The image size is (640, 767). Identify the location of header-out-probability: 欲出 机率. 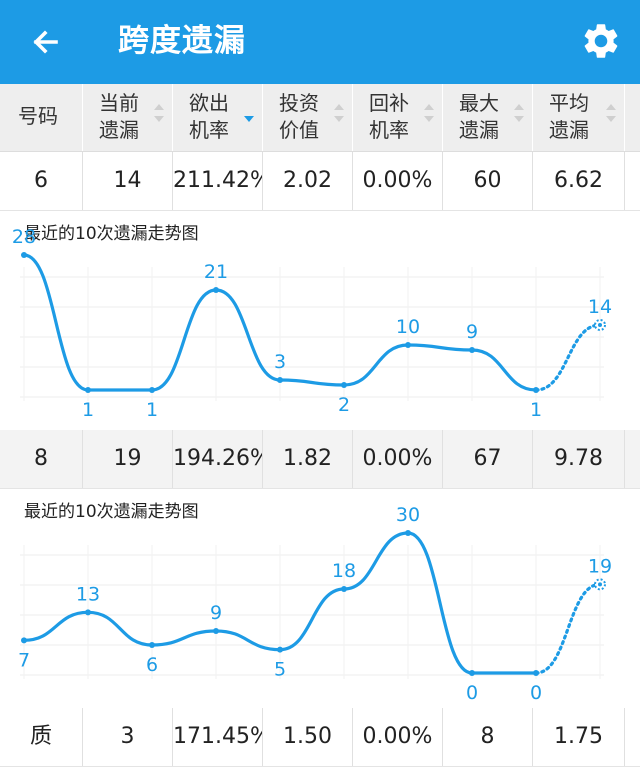
(218, 117).